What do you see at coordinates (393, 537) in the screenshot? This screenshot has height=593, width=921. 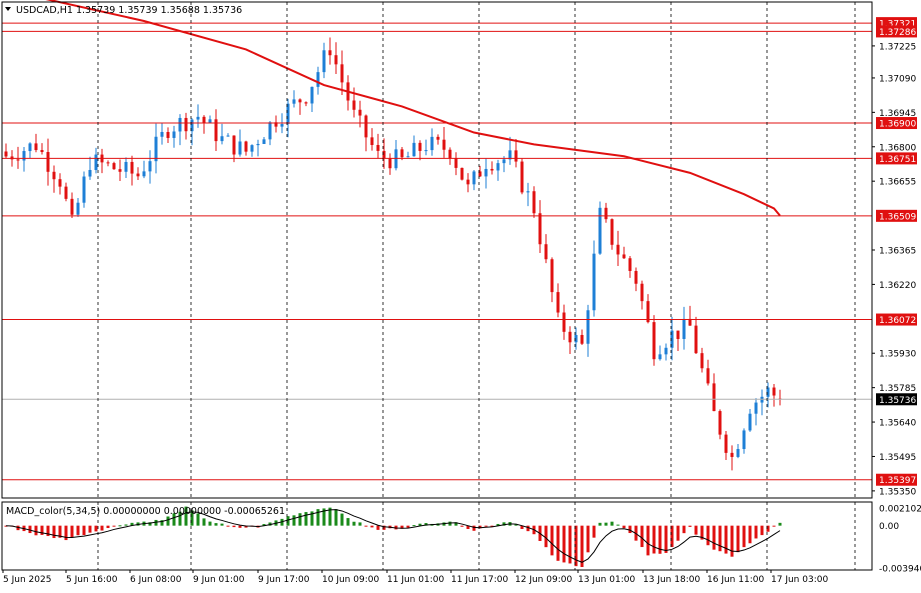 I see `macd-pane` at bounding box center [393, 537].